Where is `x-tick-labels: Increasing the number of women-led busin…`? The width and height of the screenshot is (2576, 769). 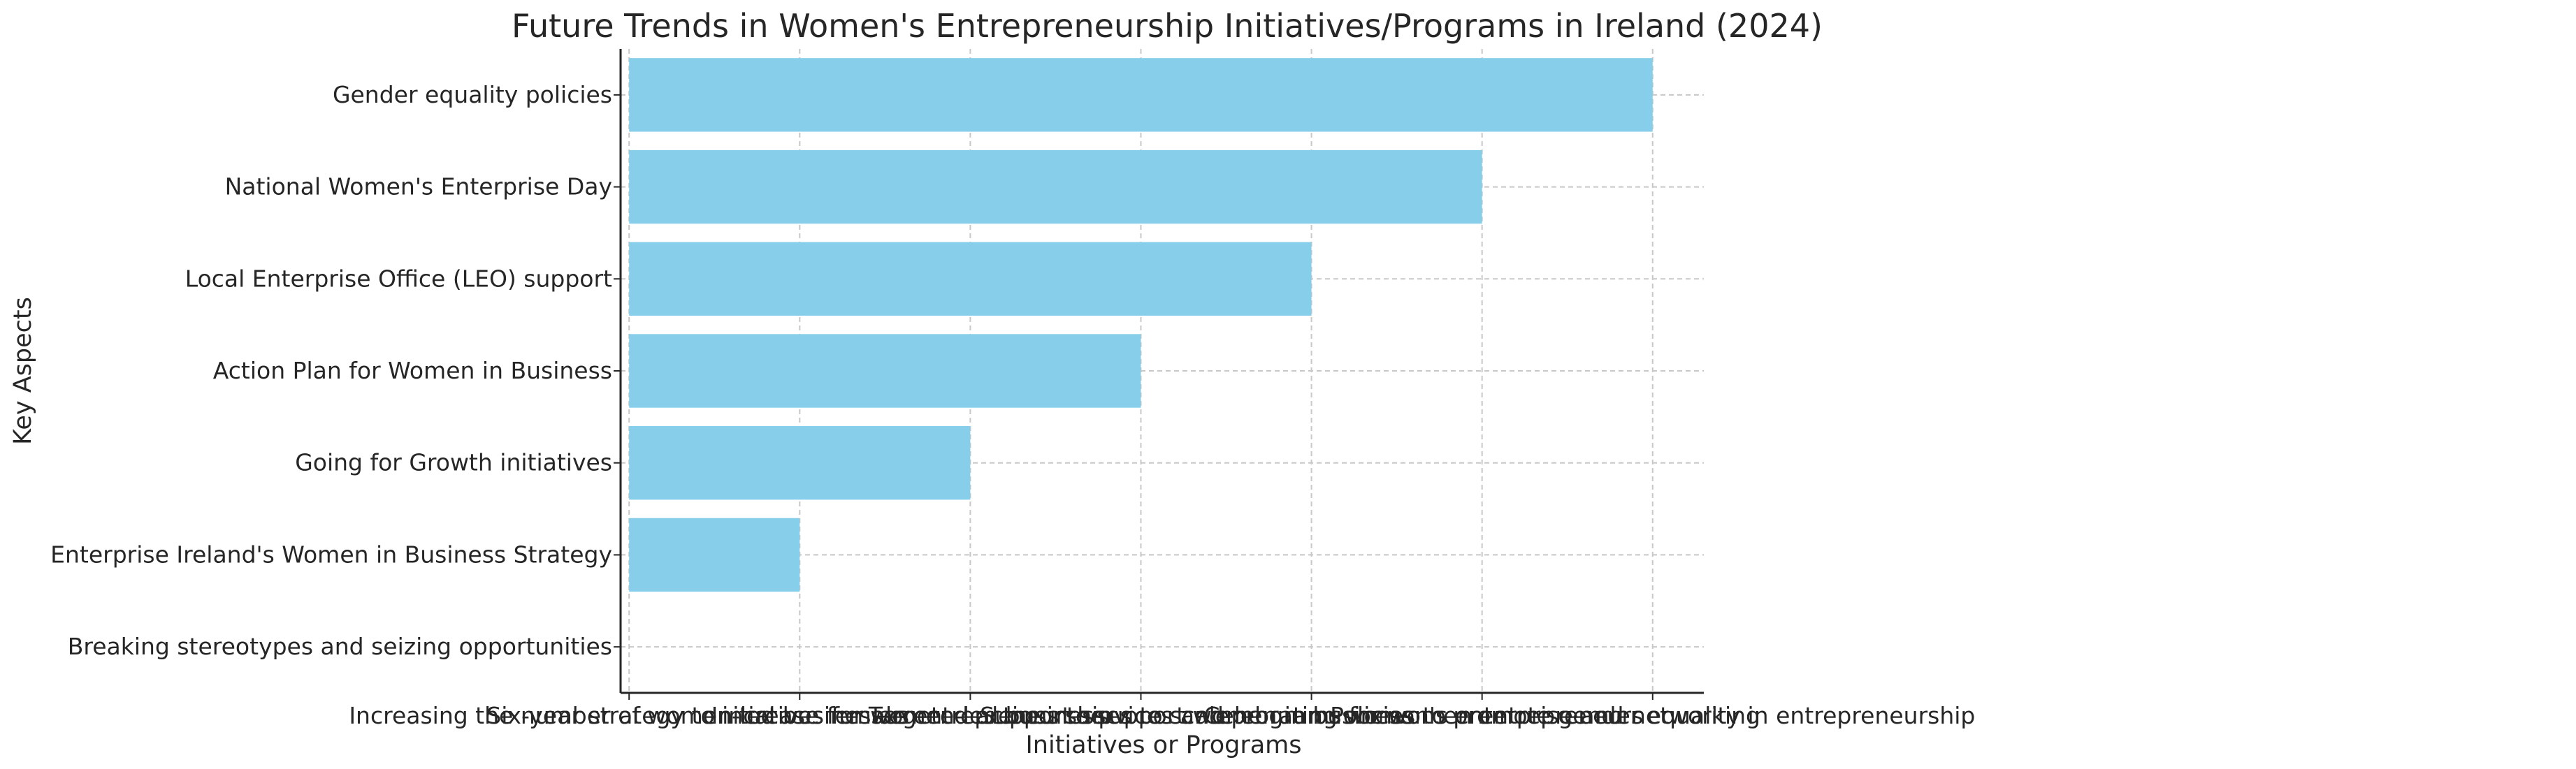
x-tick-labels: Increasing the number of women-led busin… is located at coordinates (1162, 715).